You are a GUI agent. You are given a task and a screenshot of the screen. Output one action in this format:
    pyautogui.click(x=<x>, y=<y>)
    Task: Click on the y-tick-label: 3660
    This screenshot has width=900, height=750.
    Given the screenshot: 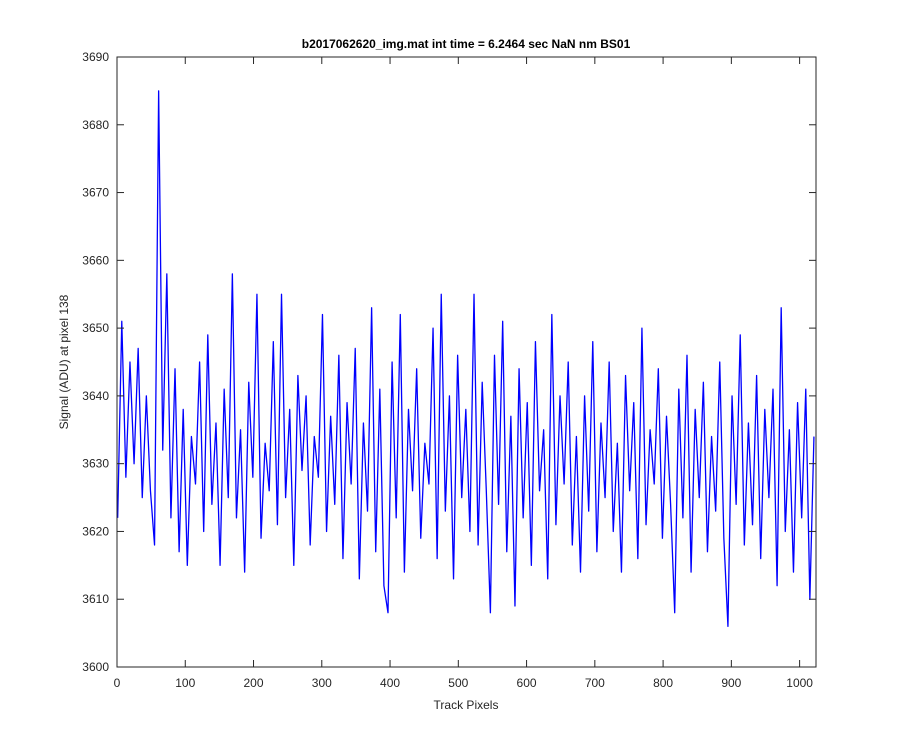 What is the action you would take?
    pyautogui.click(x=95, y=260)
    